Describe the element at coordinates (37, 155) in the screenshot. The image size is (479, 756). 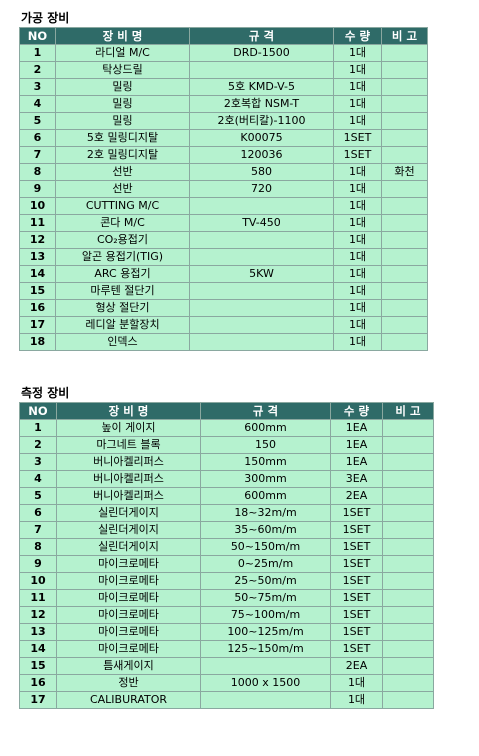
I see `no-cell: 7` at that location.